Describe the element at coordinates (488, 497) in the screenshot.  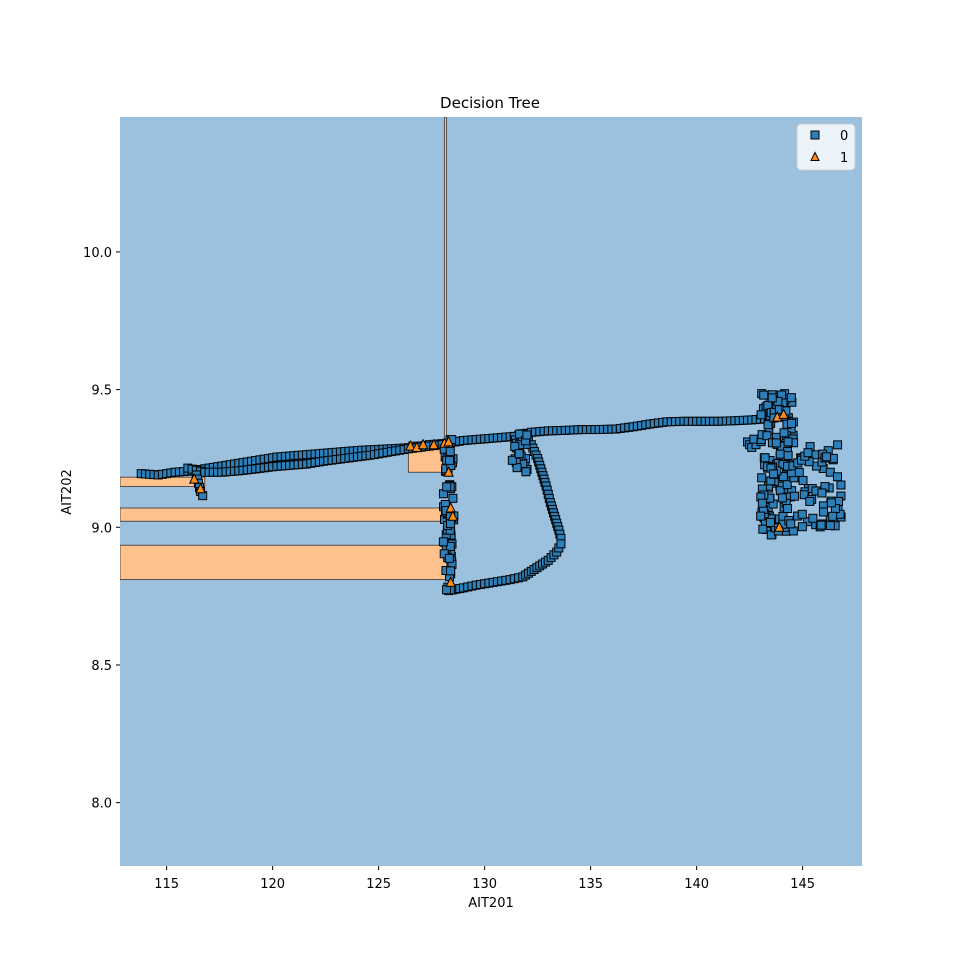
I see `series-1-points` at that location.